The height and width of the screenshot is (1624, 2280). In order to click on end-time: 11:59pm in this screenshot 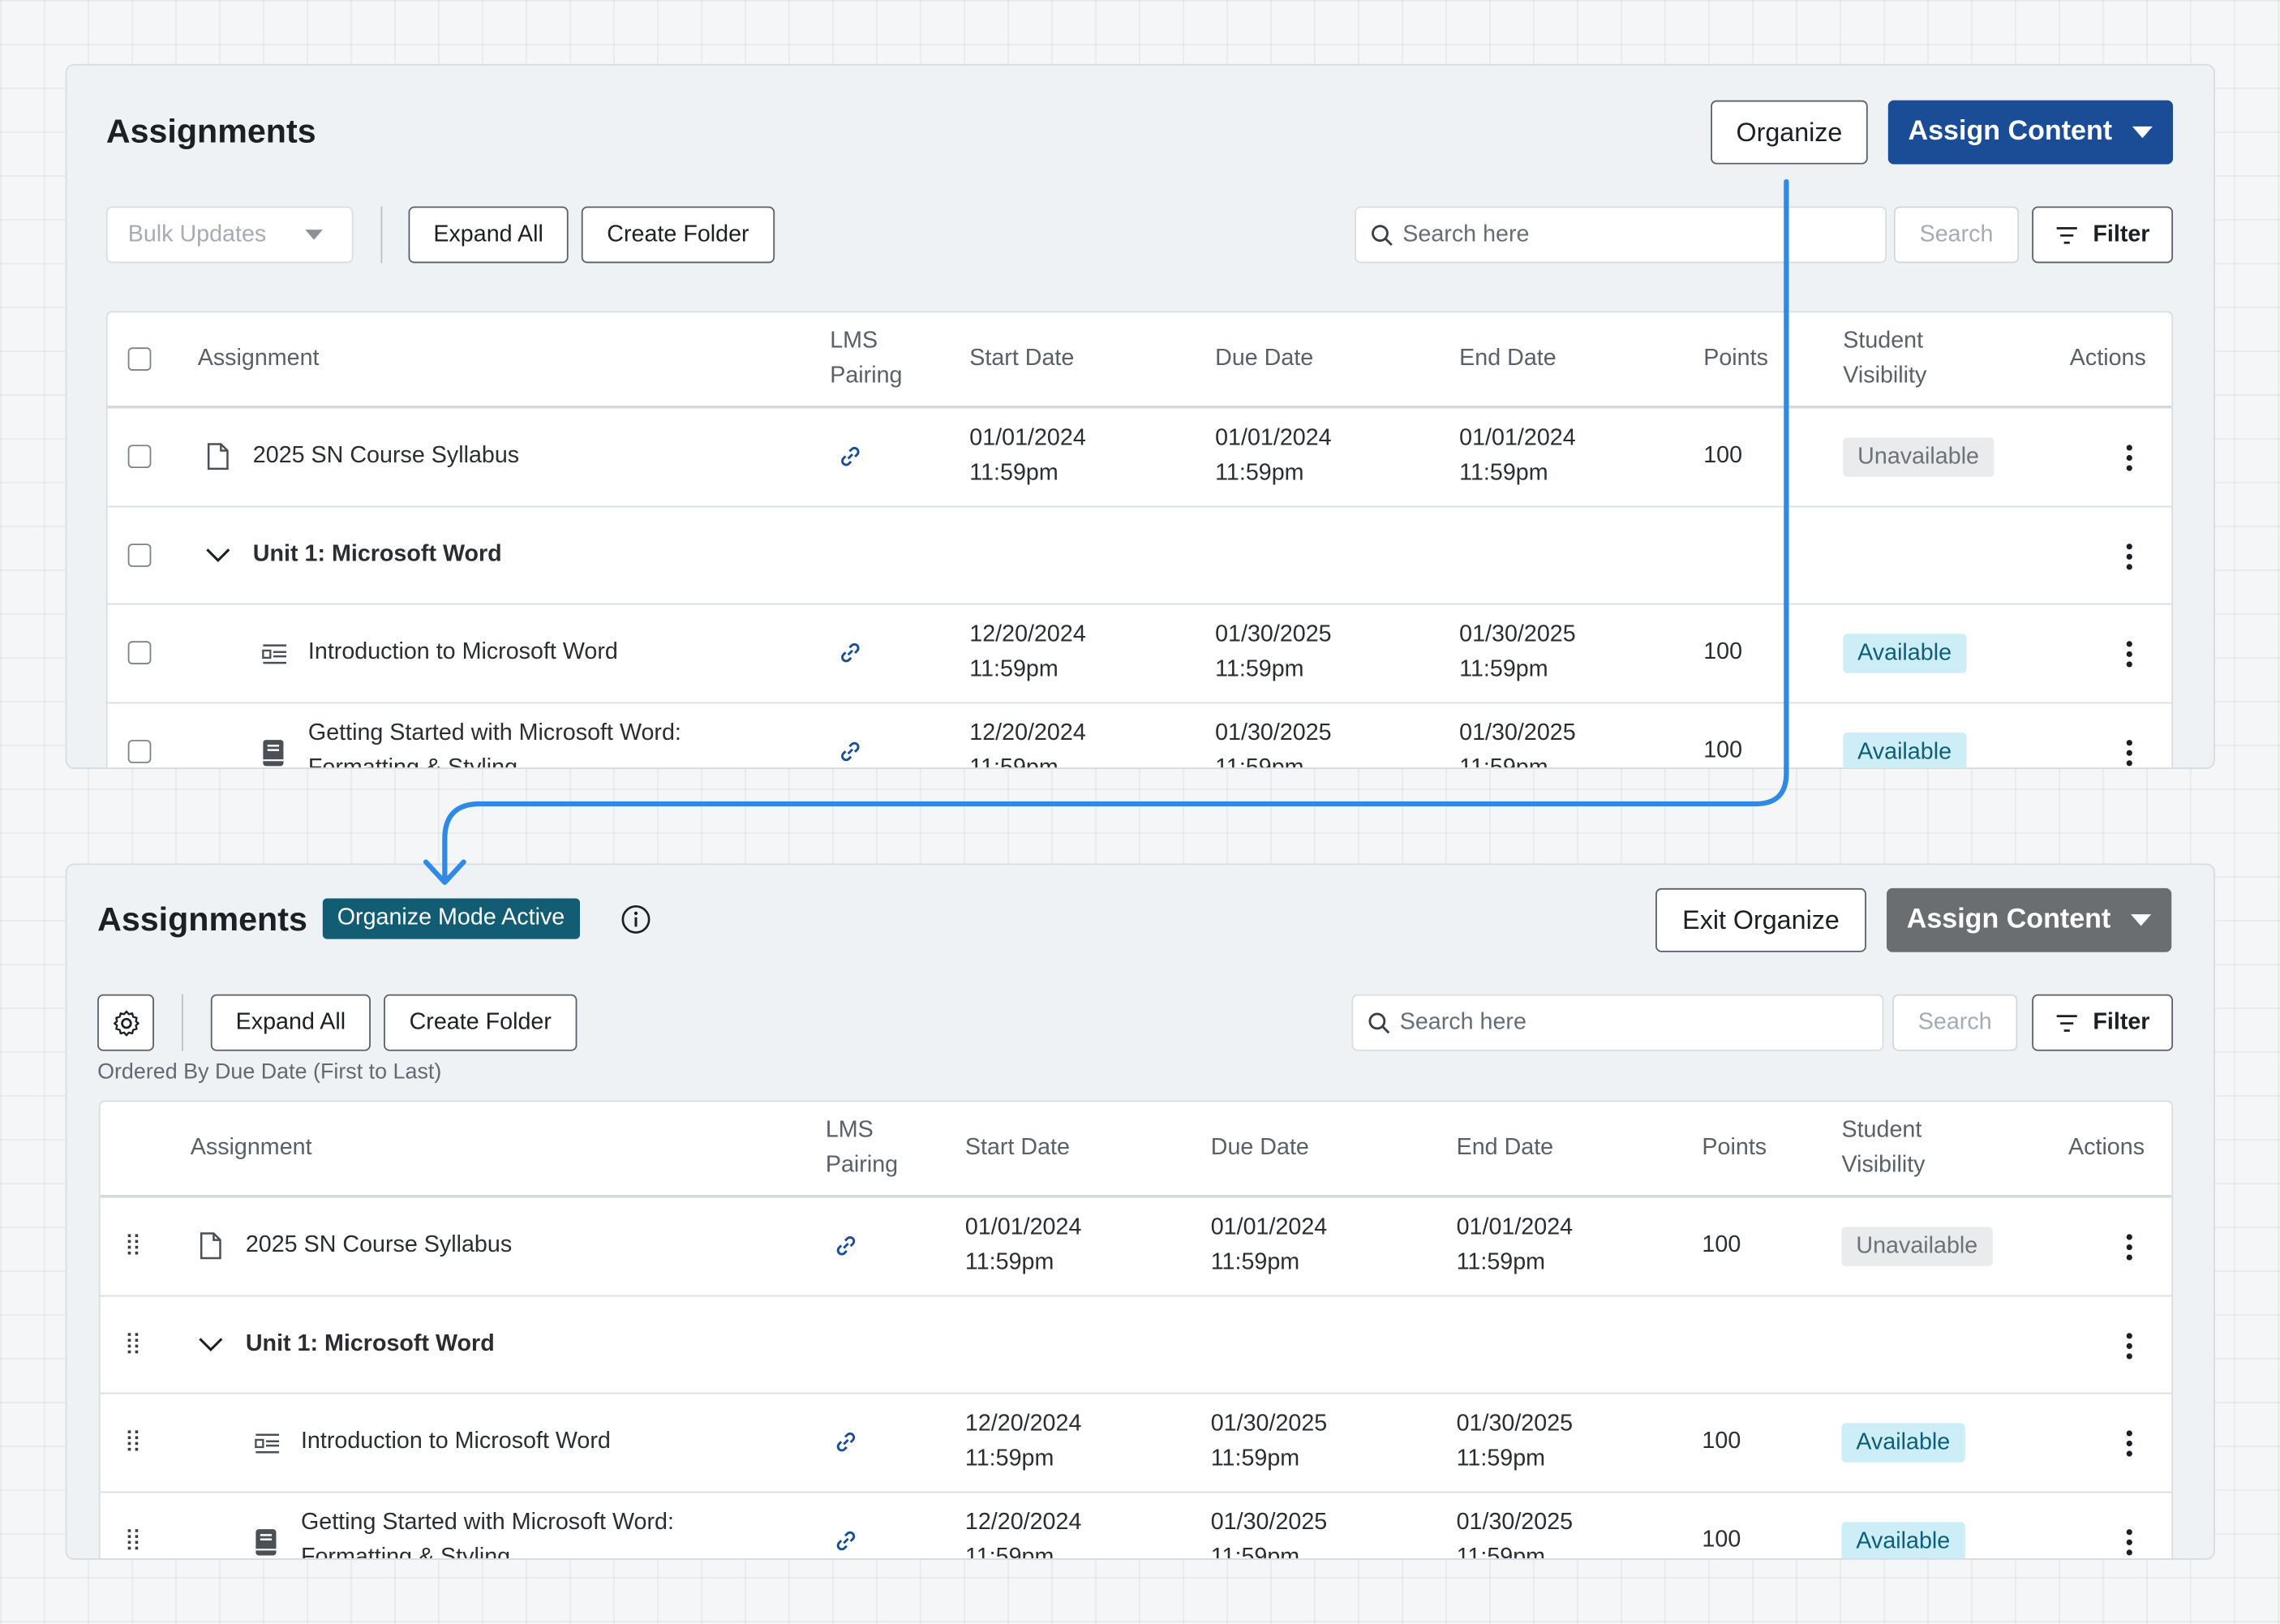, I will do `click(1503, 669)`.